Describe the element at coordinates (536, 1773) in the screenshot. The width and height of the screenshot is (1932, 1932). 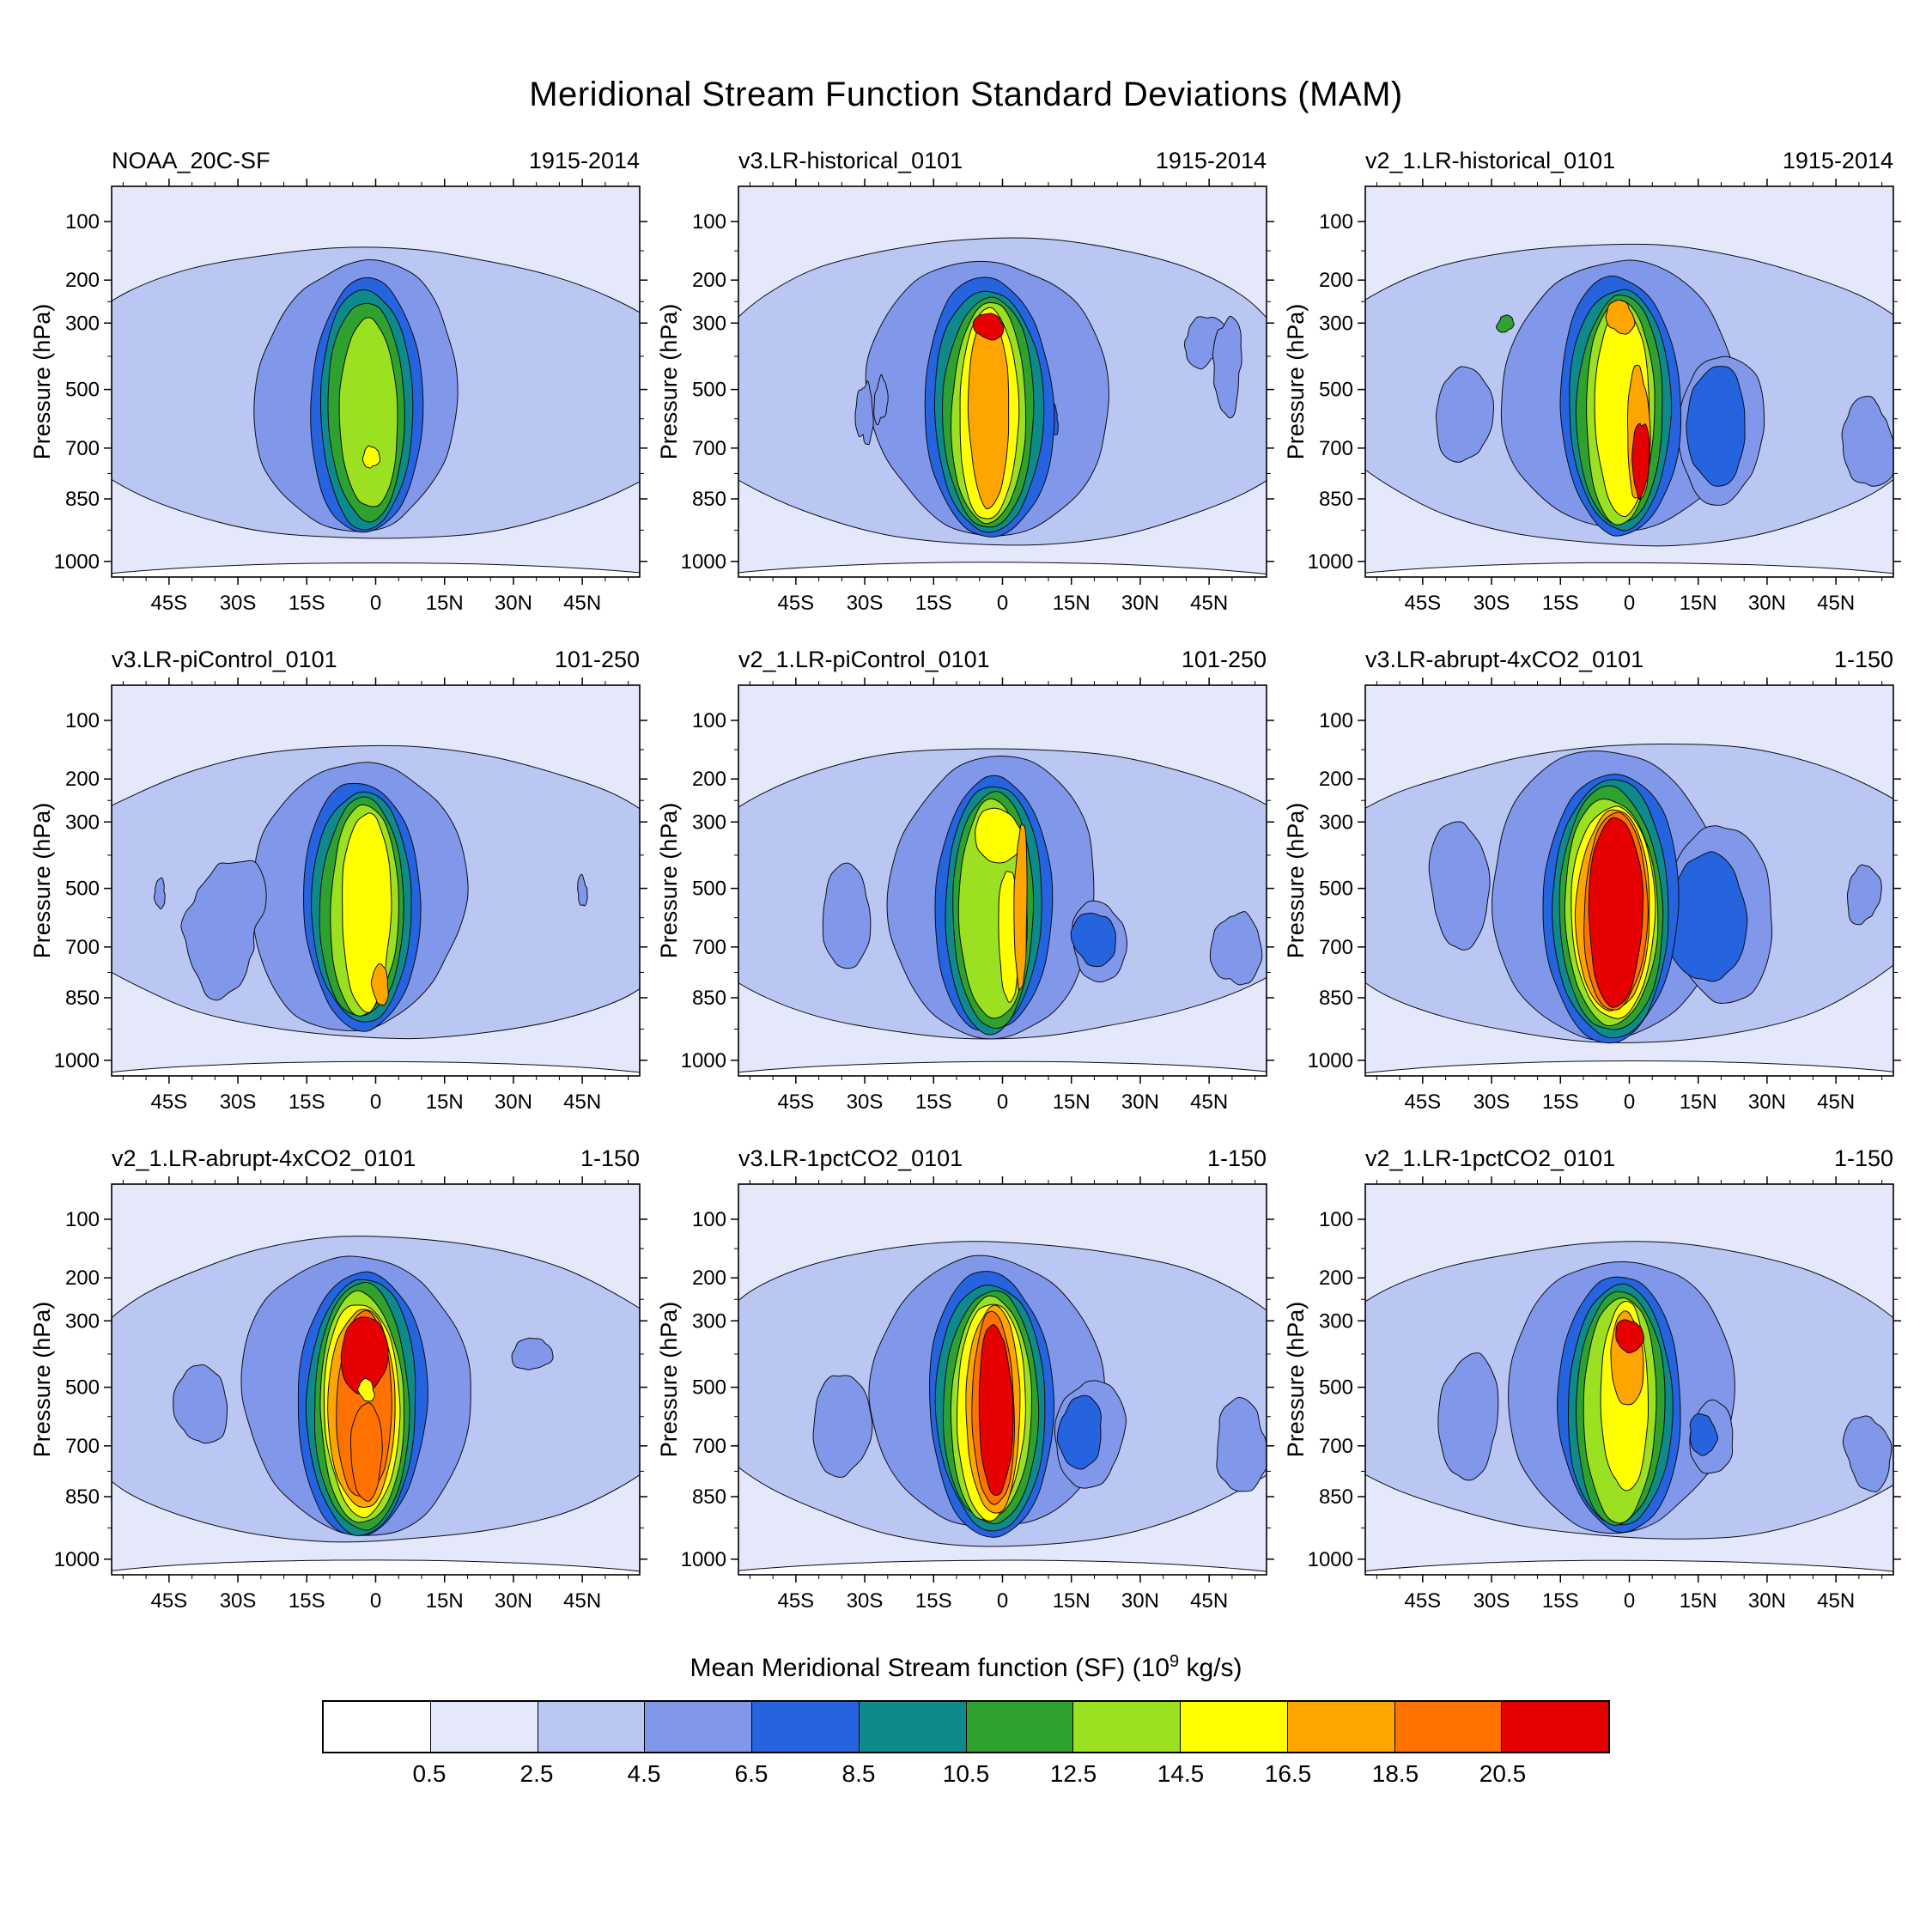
I see `colorbar-label: 2.5` at that location.